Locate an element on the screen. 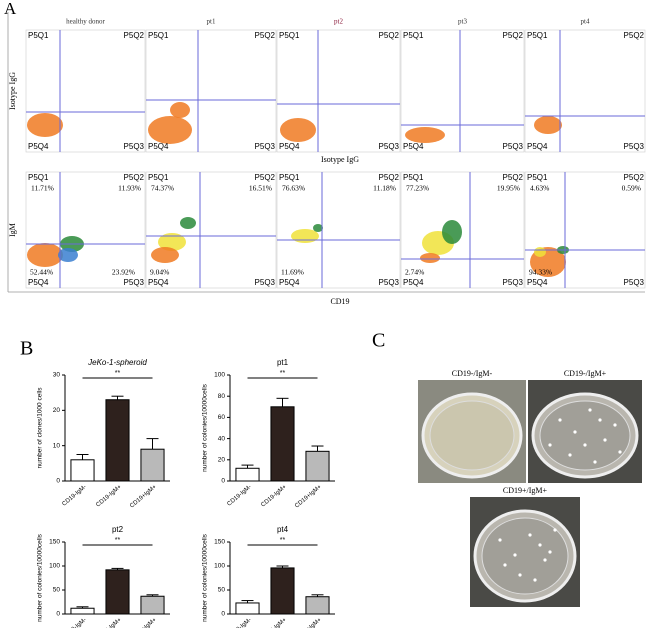 This screenshot has width=650, height=628. quadrant-percent: 11.93% is located at coordinates (129, 188).